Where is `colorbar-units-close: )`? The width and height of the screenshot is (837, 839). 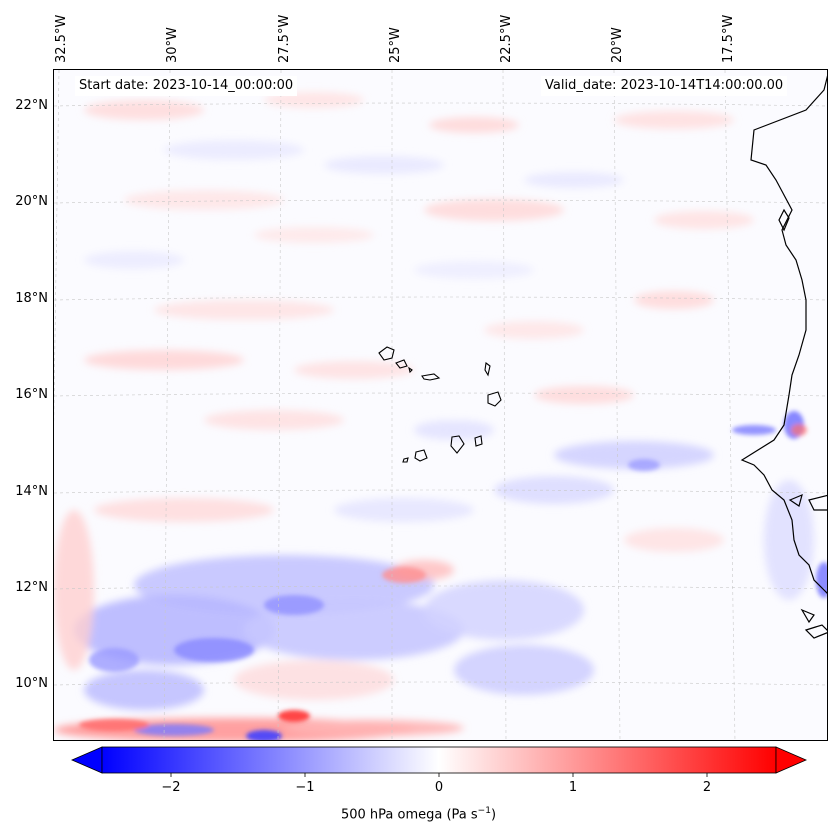 colorbar-units-close: ) is located at coordinates (493, 815).